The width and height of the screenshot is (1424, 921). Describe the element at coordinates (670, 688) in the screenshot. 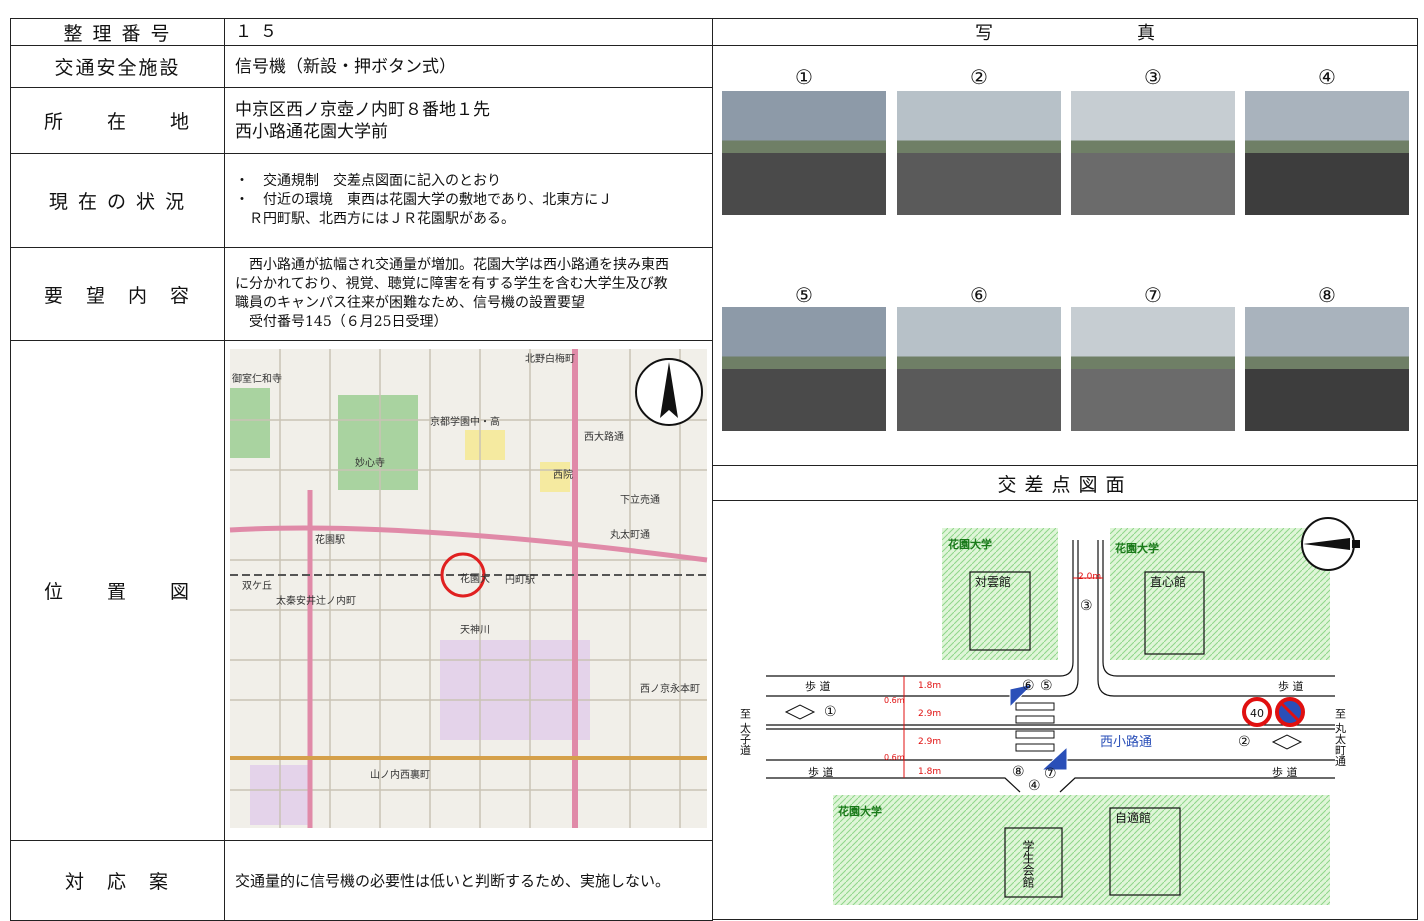

I see `map-label: 西ノ京永本町` at that location.